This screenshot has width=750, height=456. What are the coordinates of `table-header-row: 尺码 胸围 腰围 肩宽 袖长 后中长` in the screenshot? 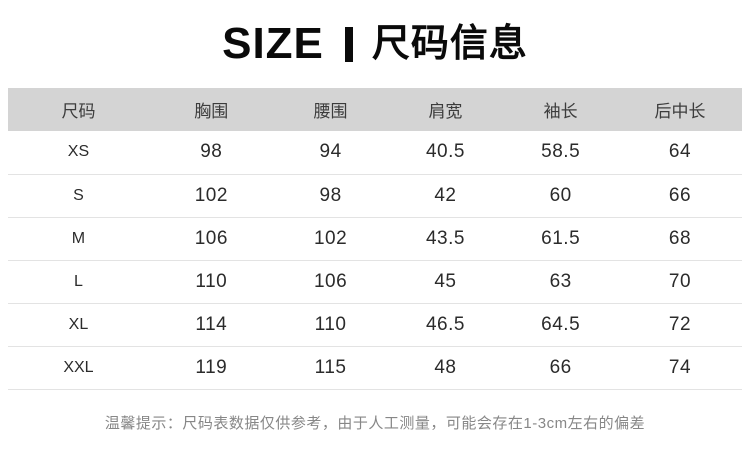 It's located at (375, 109).